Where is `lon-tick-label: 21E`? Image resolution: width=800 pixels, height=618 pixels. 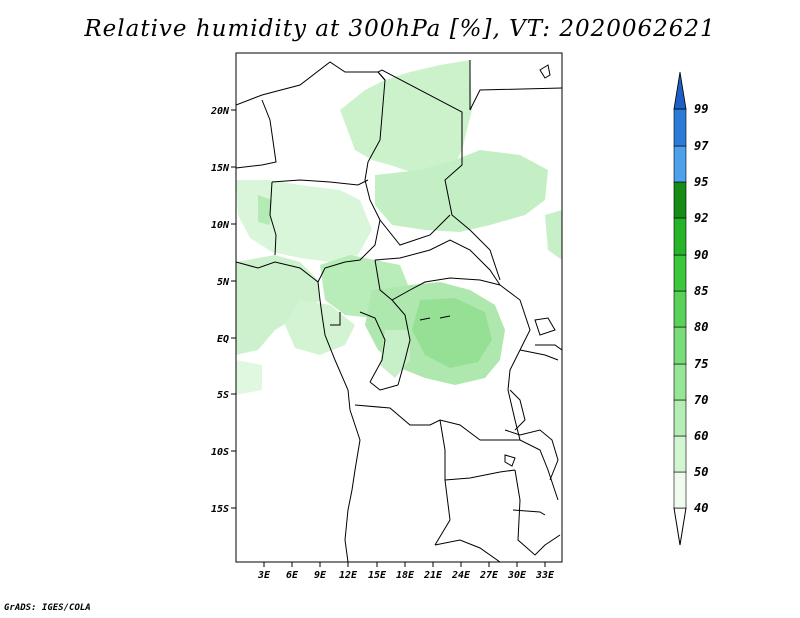 lon-tick-label: 21E is located at coordinates (433, 575).